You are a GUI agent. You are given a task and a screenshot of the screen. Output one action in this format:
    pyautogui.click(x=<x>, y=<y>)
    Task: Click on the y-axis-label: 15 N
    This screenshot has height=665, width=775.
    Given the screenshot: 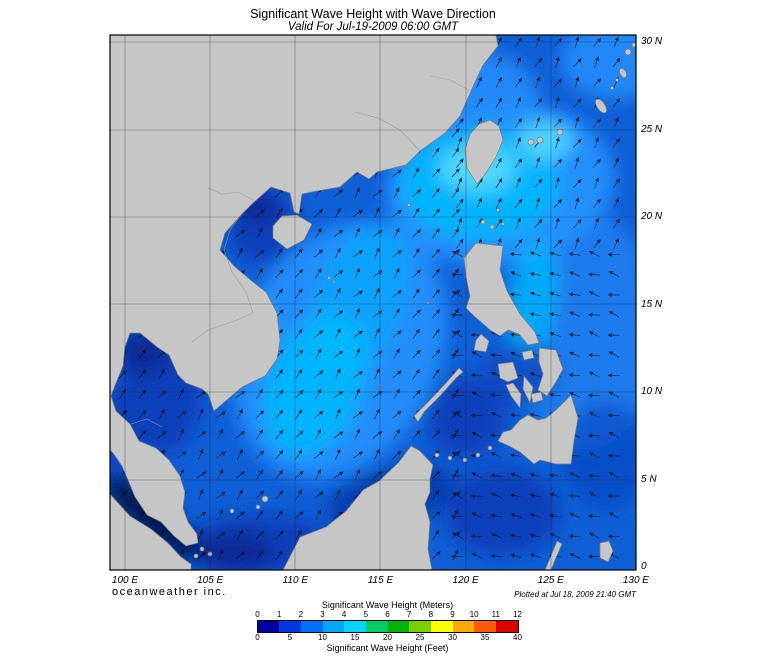 What is the action you would take?
    pyautogui.click(x=652, y=304)
    